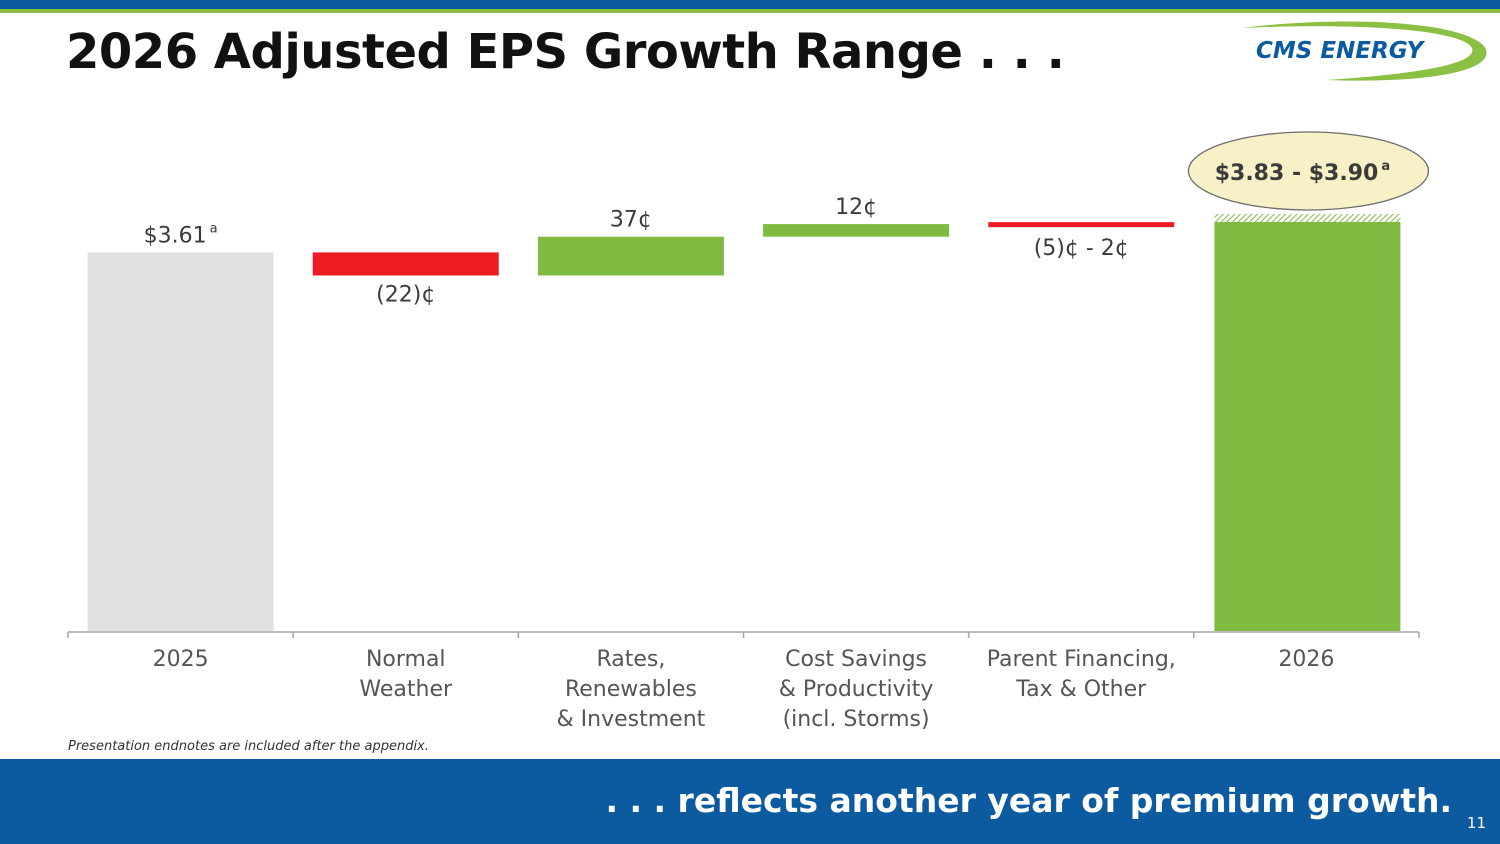  What do you see at coordinates (1307, 218) in the screenshot?
I see `bar-2026-range-hatch` at bounding box center [1307, 218].